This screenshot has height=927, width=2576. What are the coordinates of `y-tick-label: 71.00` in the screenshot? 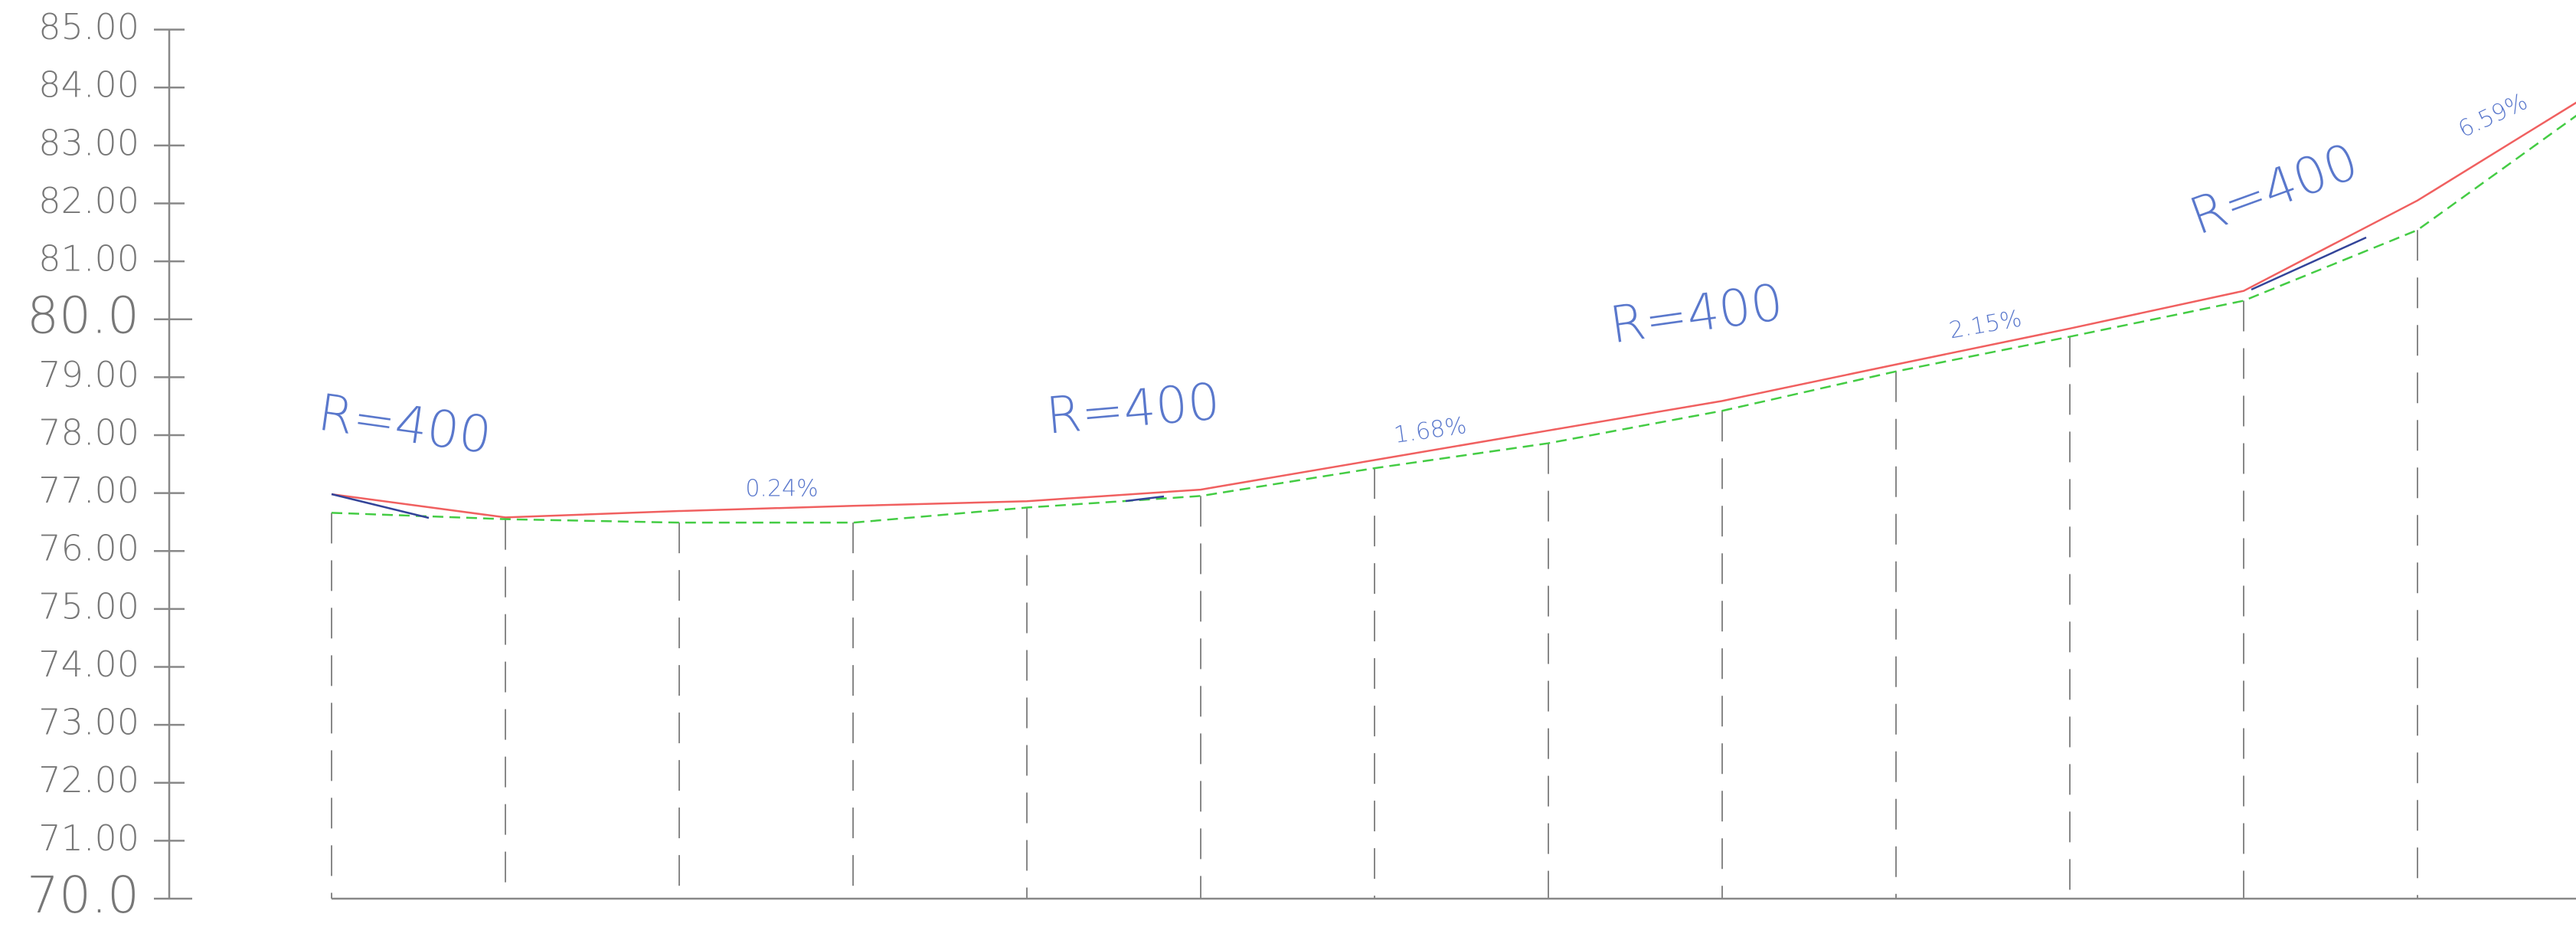 It's located at (88, 838).